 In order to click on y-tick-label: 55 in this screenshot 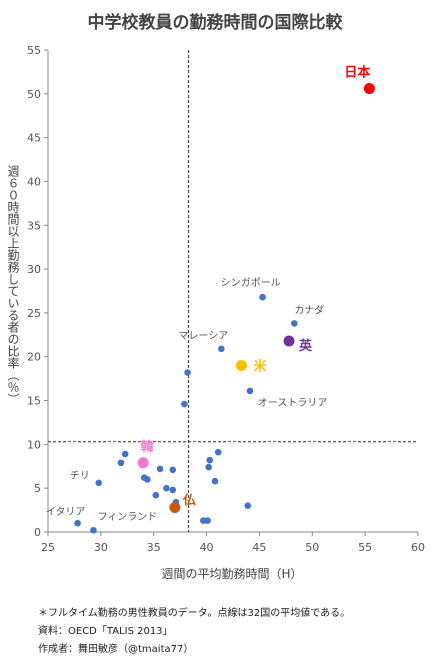, I will do `click(34, 50)`.